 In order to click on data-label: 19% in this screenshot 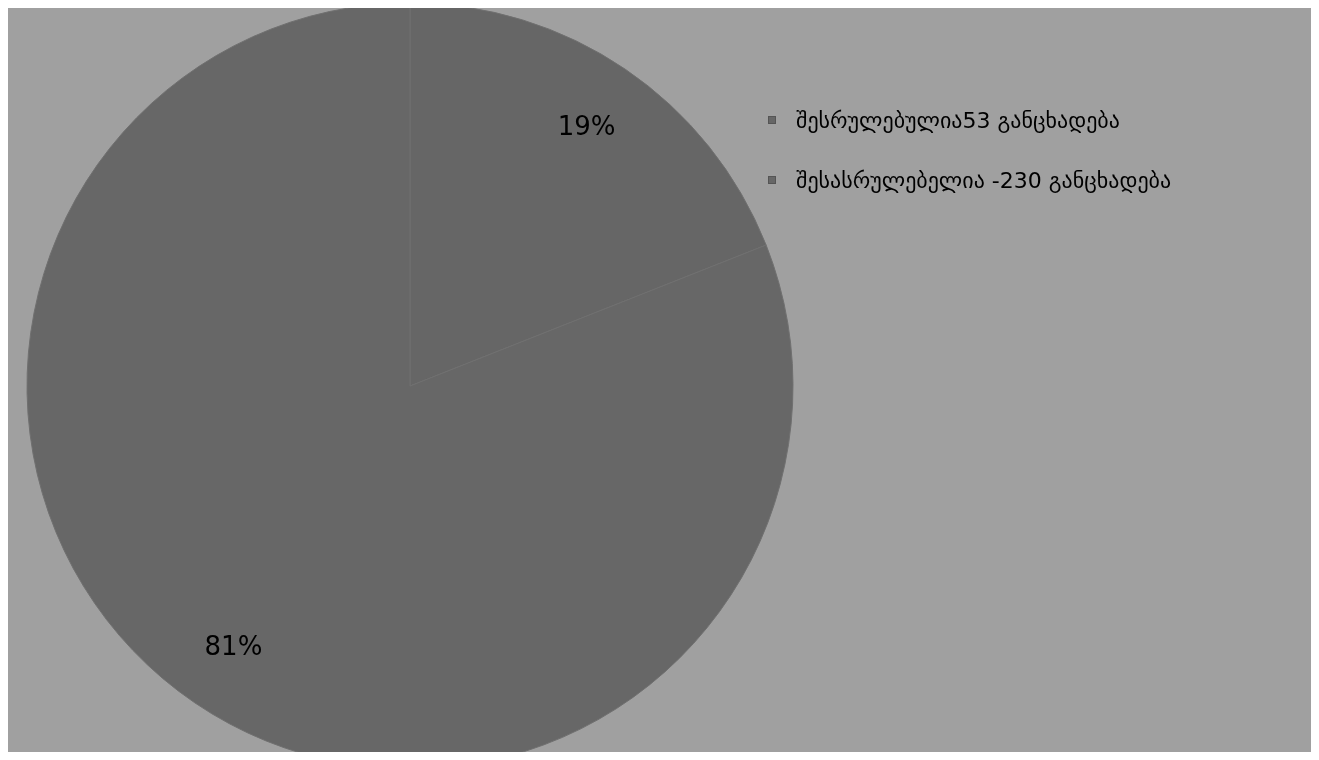, I will do `click(586, 126)`.